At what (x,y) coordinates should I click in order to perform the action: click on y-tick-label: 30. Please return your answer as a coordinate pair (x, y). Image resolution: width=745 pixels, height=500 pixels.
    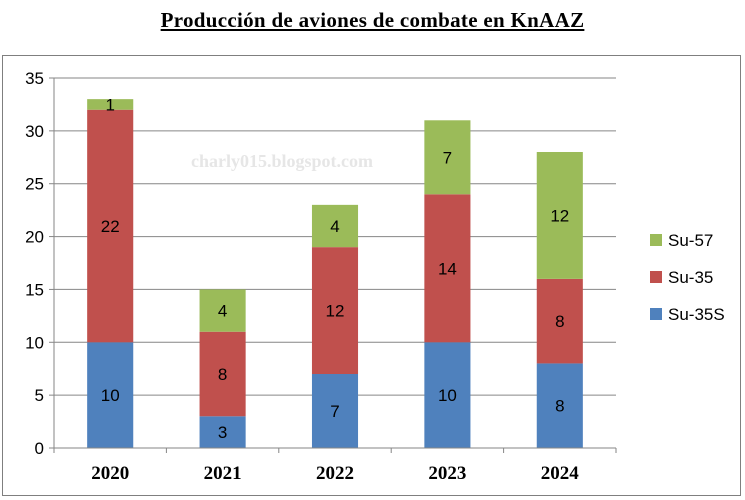
    Looking at the image, I should click on (34, 131).